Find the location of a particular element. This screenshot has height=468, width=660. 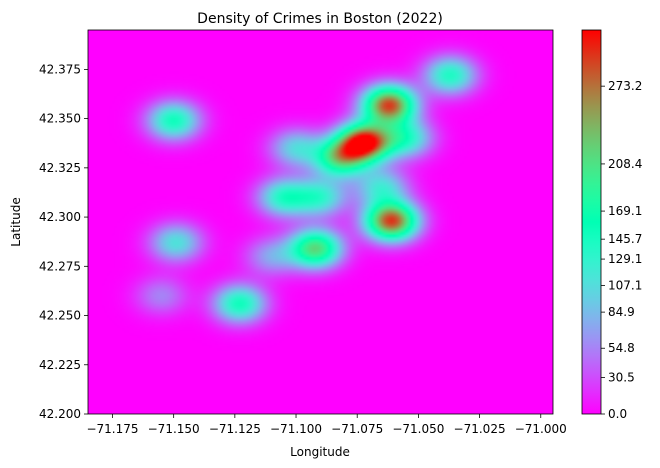

y-tick-label: 42.200 is located at coordinates (60, 414).